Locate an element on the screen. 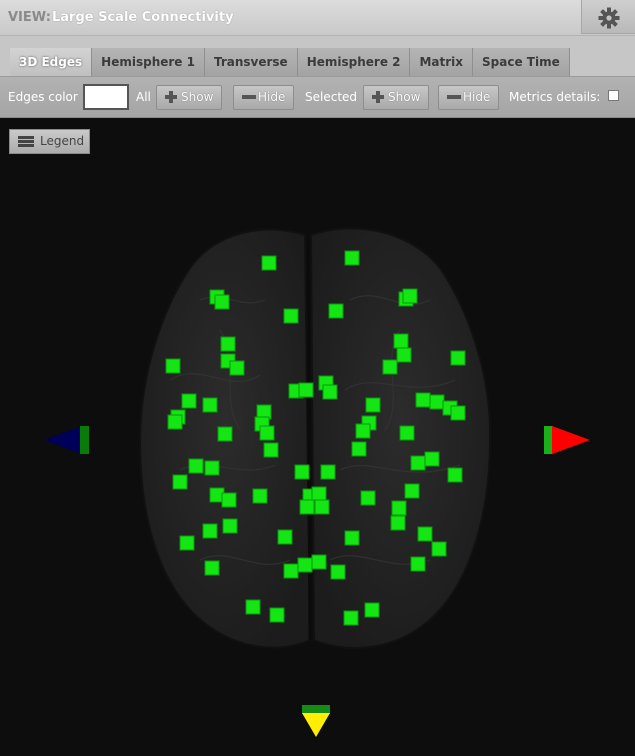 Image resolution: width=635 pixels, height=756 pixels. view-title: Large Scale Connectivity is located at coordinates (143, 17).